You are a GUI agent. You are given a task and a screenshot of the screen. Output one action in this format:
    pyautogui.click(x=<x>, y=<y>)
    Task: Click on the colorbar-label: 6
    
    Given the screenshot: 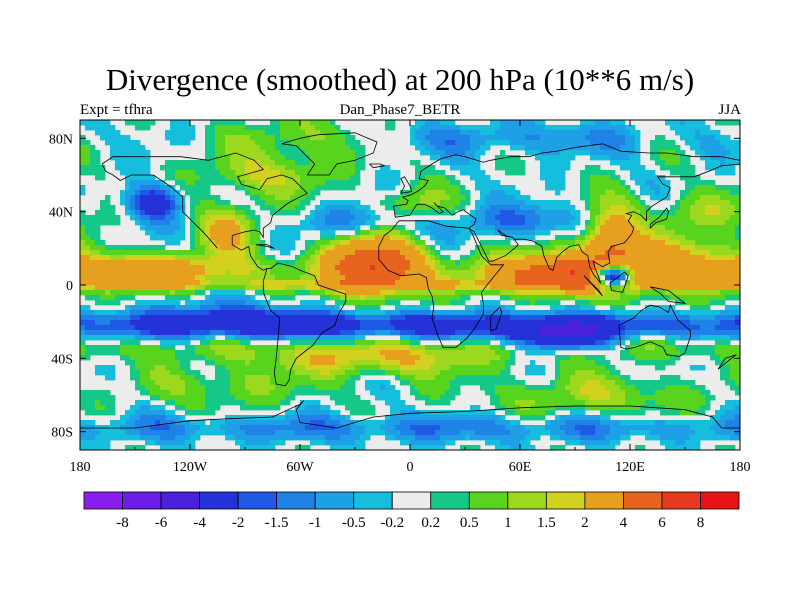 What is the action you would take?
    pyautogui.click(x=662, y=523)
    